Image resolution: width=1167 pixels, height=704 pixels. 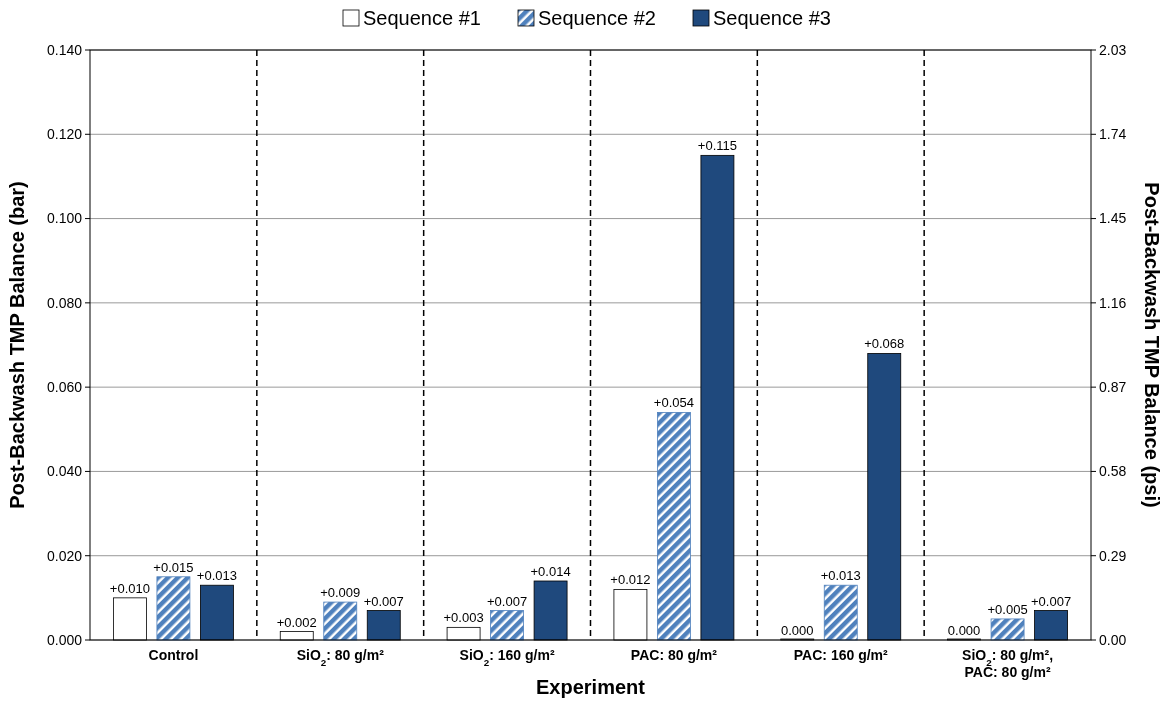 I want to click on y-tick-label: 0.080, so click(x=64, y=302).